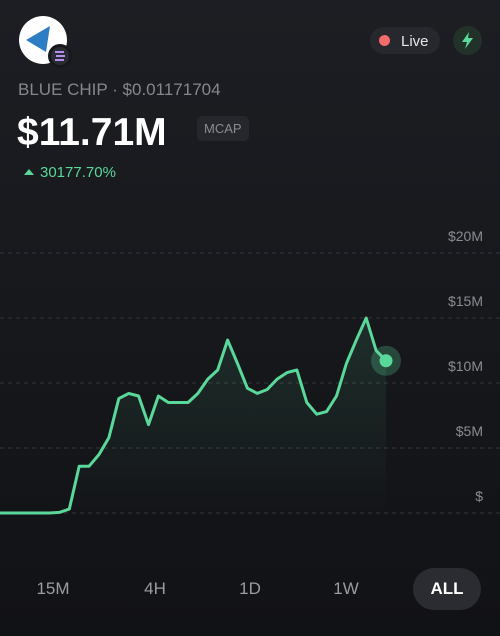  What do you see at coordinates (465, 301) in the screenshot?
I see `y-tick-label: $15M` at bounding box center [465, 301].